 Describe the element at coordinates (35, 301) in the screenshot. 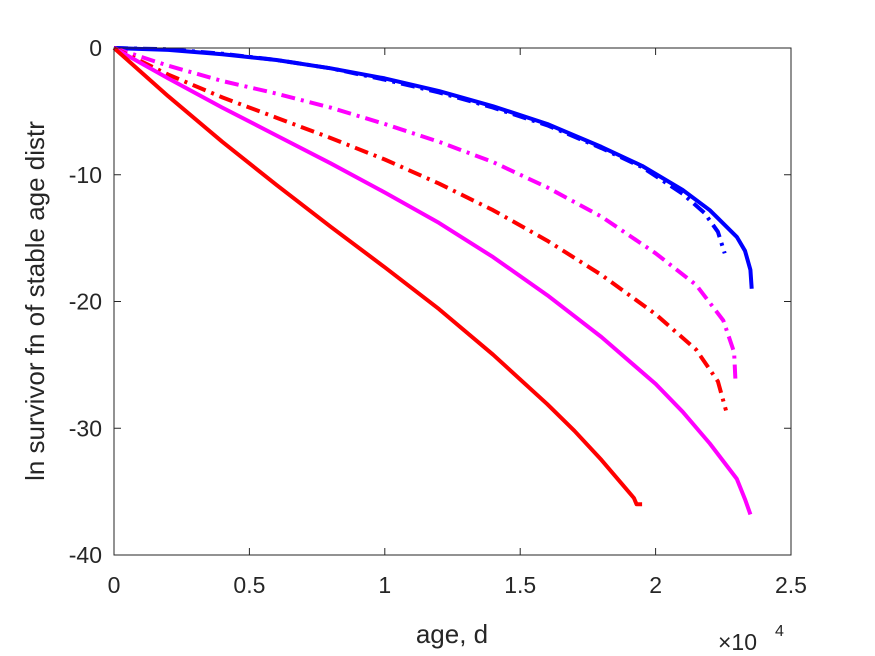

I see `y-axis-label: ln survivor fn of stable age distr` at that location.